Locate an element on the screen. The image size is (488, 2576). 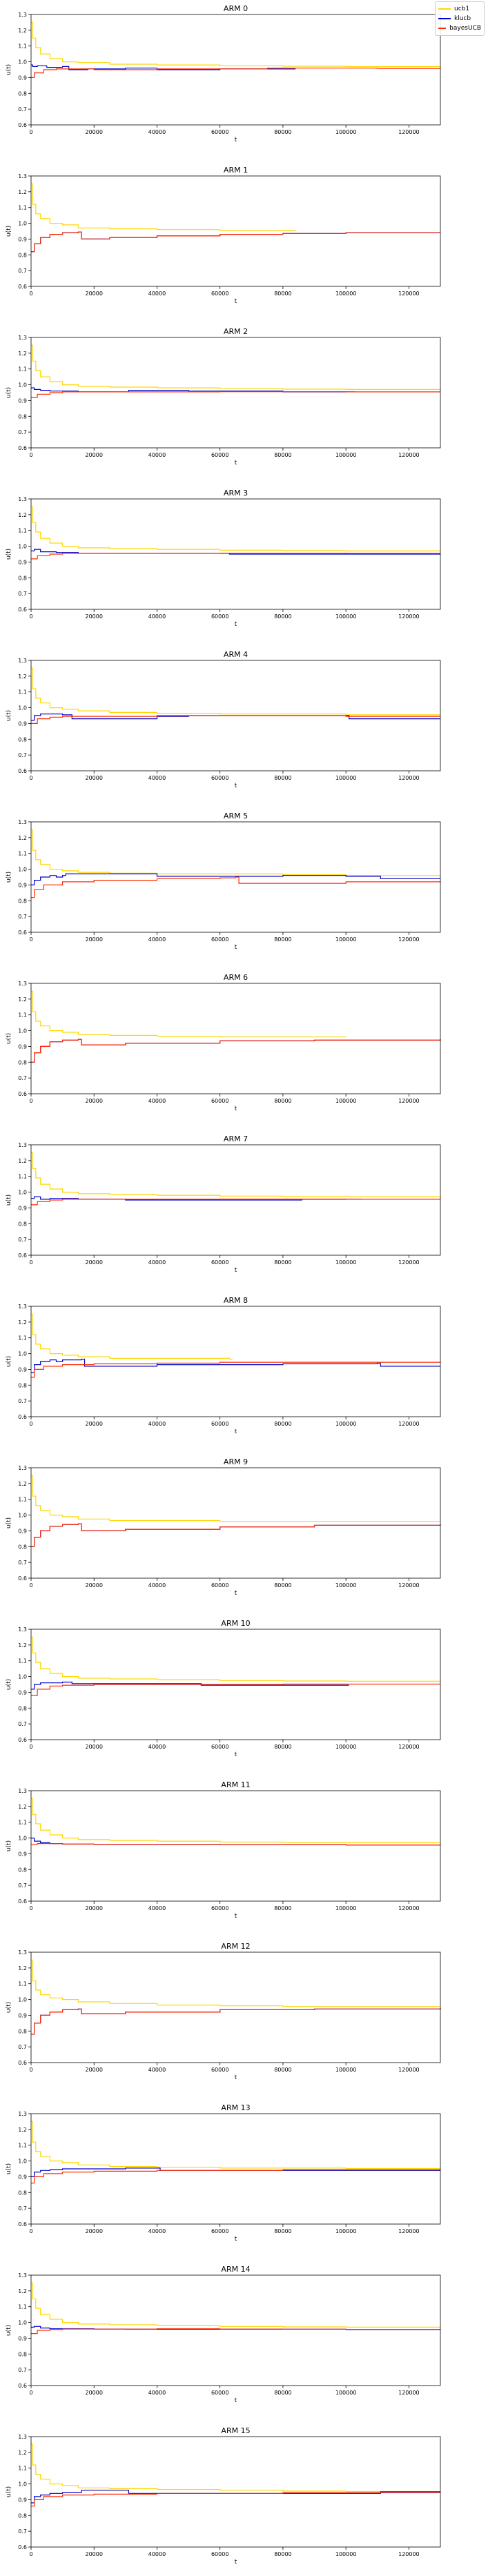
arm3-series-bayesucb is located at coordinates (235, 556).